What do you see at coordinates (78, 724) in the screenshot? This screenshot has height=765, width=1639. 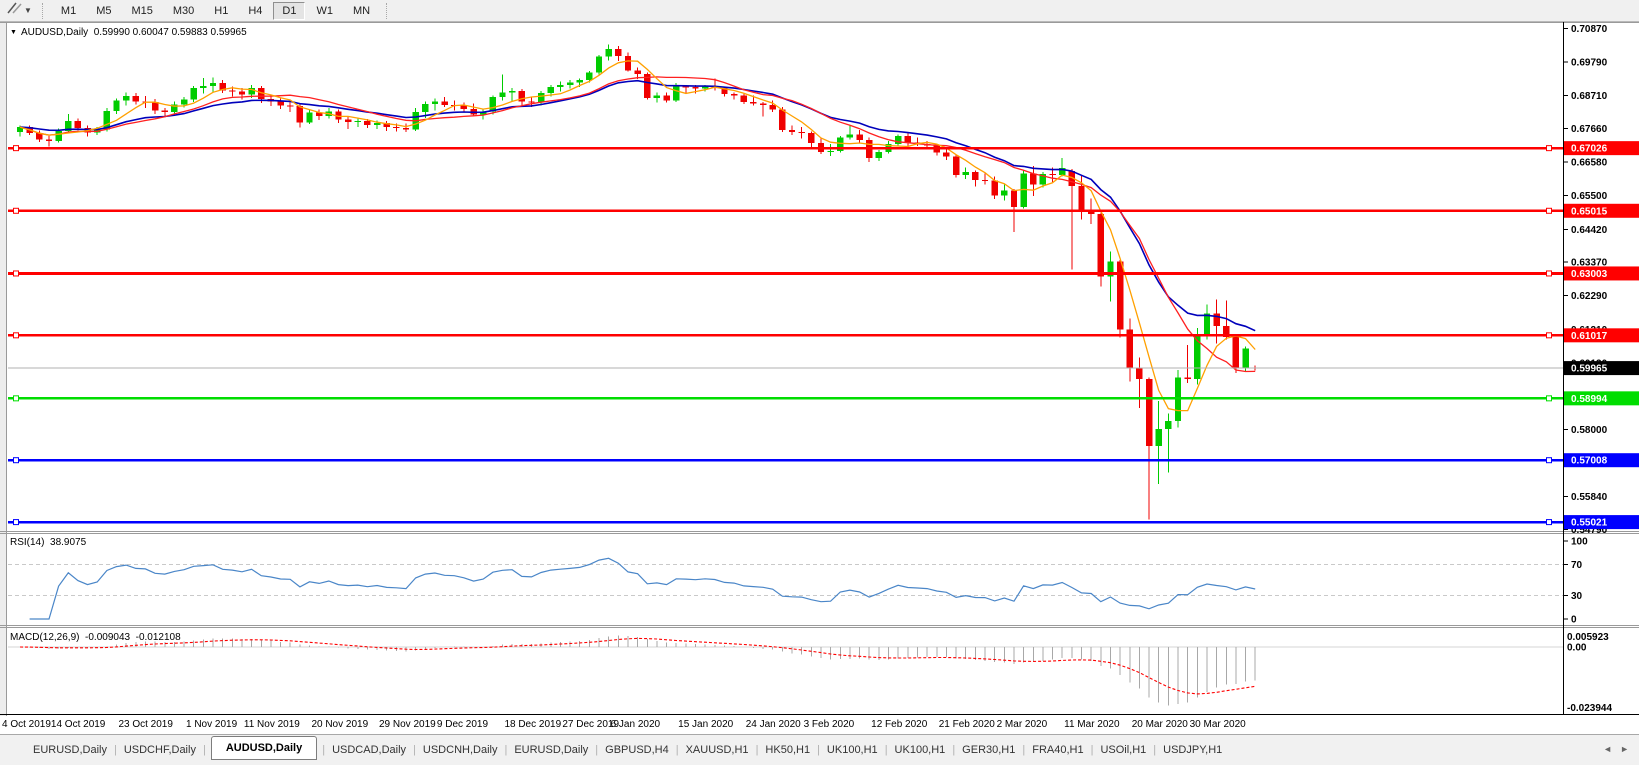 I see `date-label: 14 Oct 2019` at bounding box center [78, 724].